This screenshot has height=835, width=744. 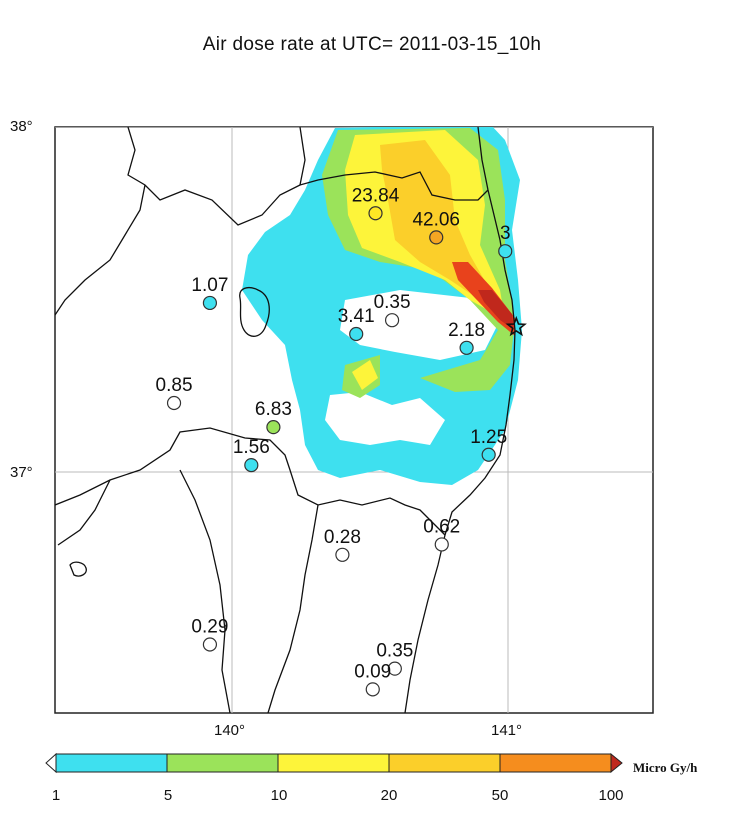 I want to click on station-14: 0.35, so click(x=394, y=658).